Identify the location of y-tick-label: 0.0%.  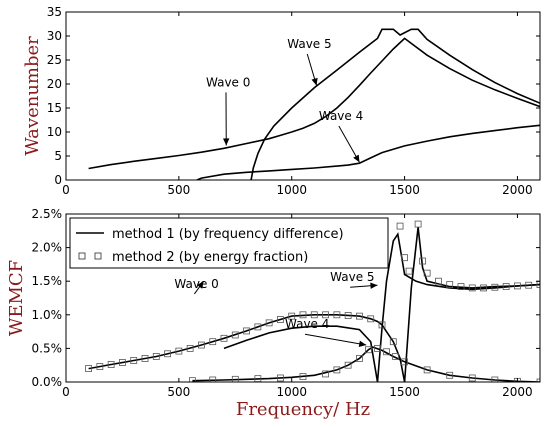
(47, 382).